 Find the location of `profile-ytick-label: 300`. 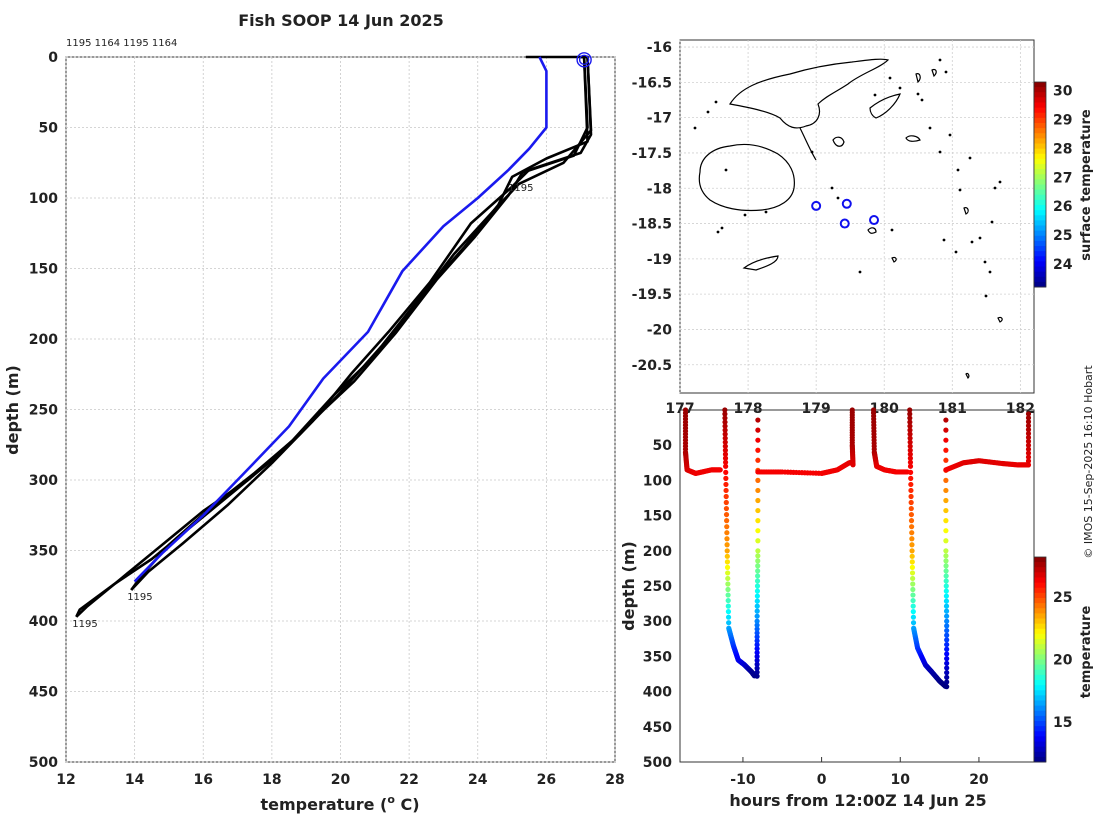

profile-ytick-label: 300 is located at coordinates (43, 481).